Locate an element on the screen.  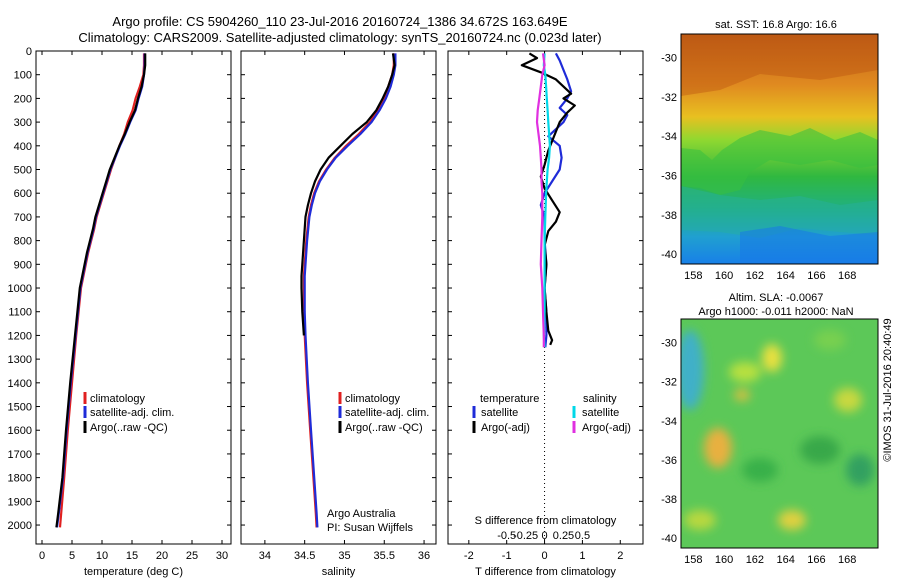
y-tick-label: 1800 is located at coordinates (20, 479).